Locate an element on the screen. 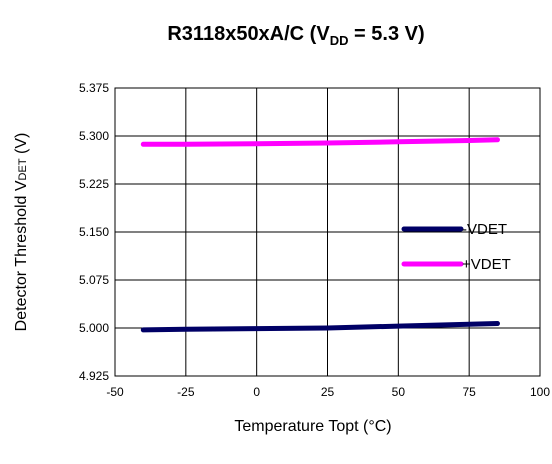 The width and height of the screenshot is (552, 464). chart-title-subscript: DD is located at coordinates (339, 40).